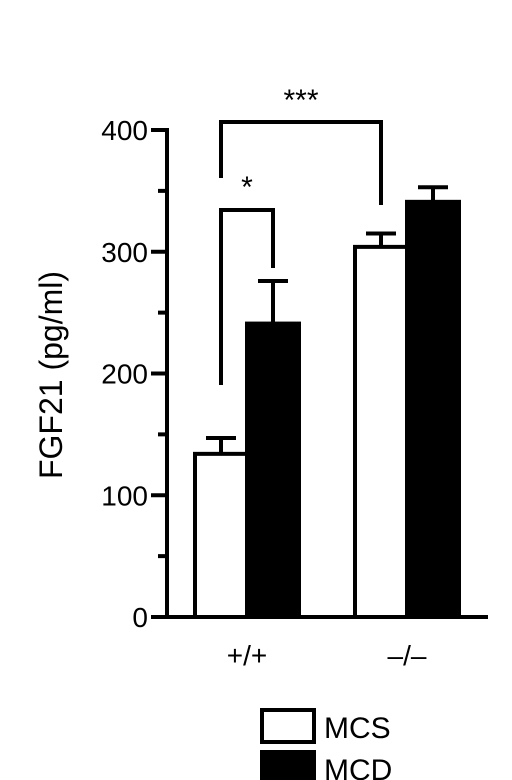 This screenshot has height=780, width=512. What do you see at coordinates (273, 470) in the screenshot?
I see `bar-mcd-wt` at bounding box center [273, 470].